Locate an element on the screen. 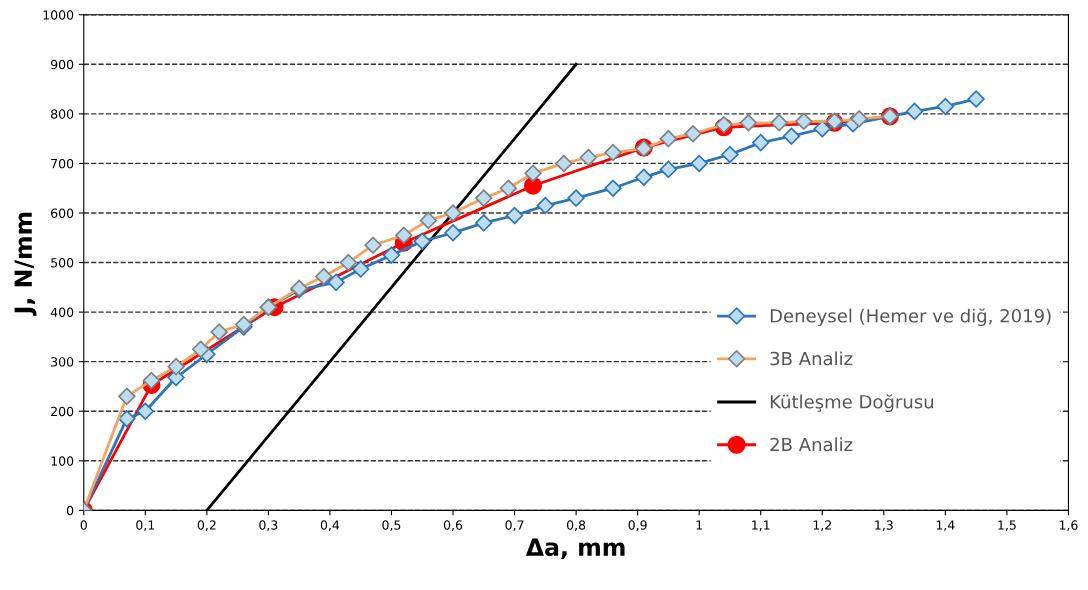 The image size is (1088, 590). x-tick-label: 1,6 is located at coordinates (1068, 526).